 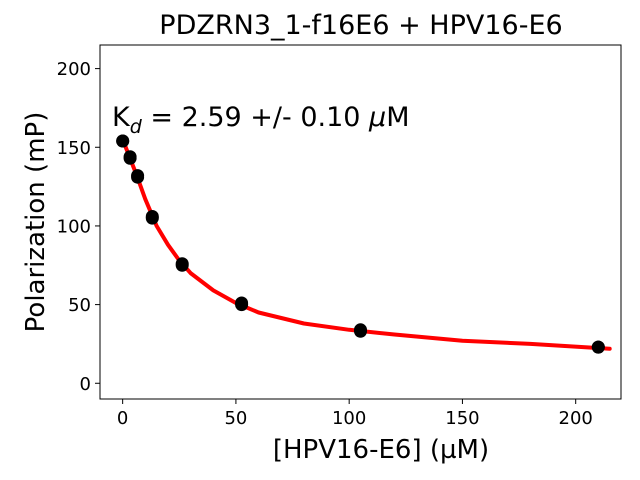 What do you see at coordinates (235, 418) in the screenshot?
I see `x-tick-label: 50` at bounding box center [235, 418].